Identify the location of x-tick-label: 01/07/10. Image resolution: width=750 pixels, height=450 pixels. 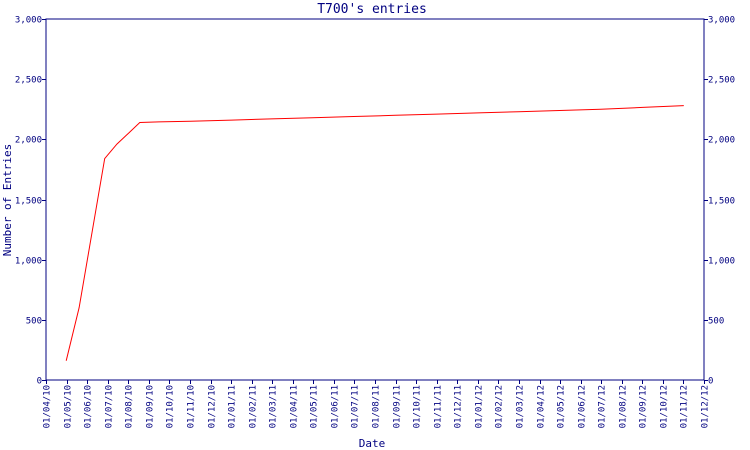
(110, 406).